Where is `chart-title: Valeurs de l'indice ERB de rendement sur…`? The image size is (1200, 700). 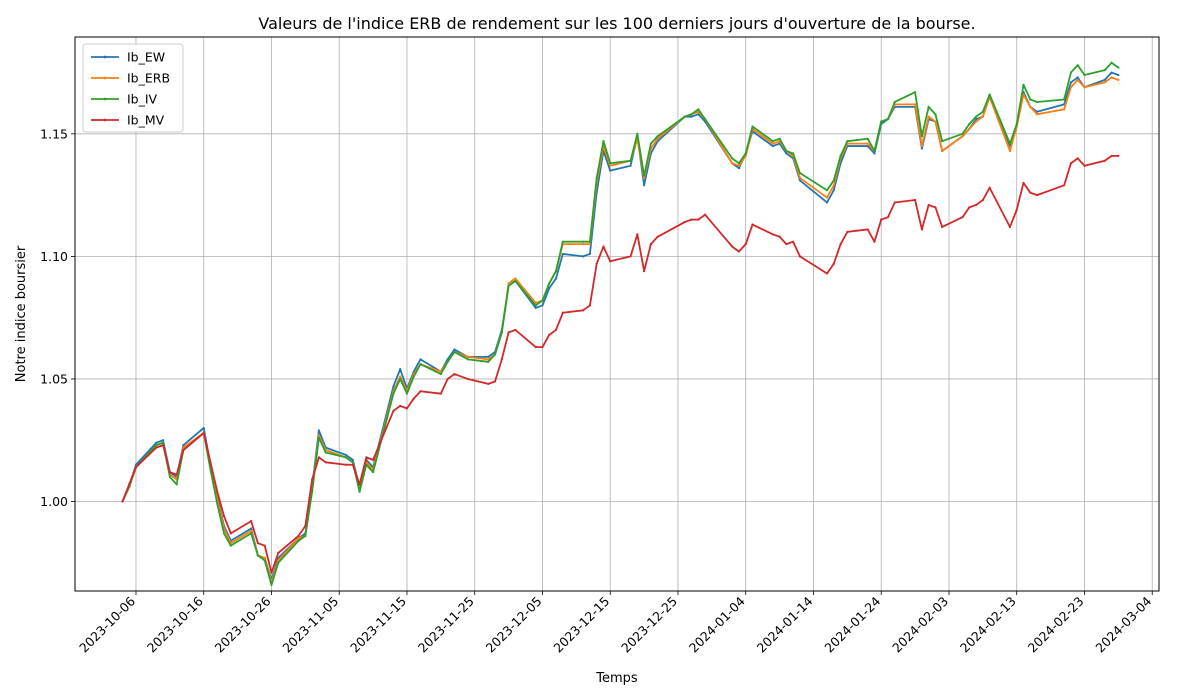 chart-title: Valeurs de l'indice ERB de rendement sur… is located at coordinates (616, 23).